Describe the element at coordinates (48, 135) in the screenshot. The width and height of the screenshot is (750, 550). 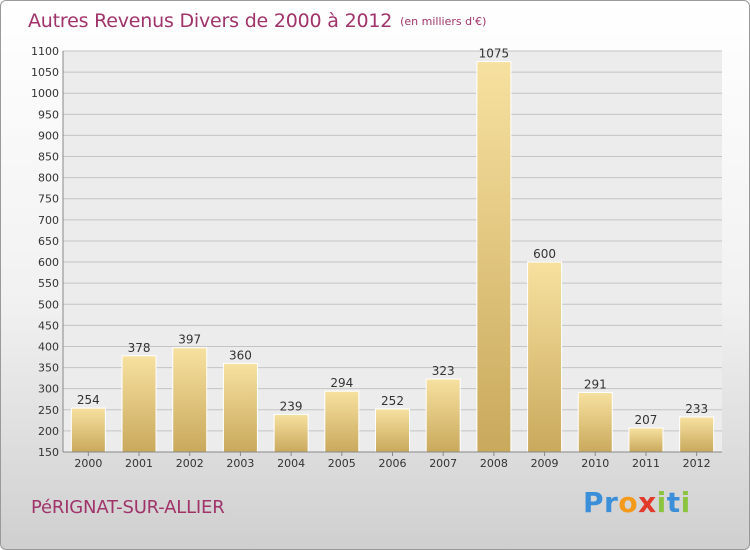
I see `y-tick-label: 900` at that location.